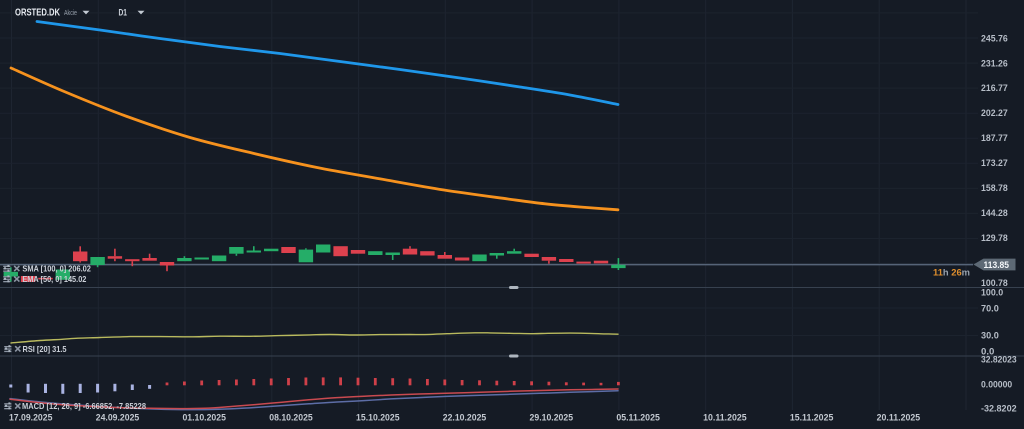  Describe the element at coordinates (996, 385) in the screenshot. I see `svg-text: 0.00000` at that location.